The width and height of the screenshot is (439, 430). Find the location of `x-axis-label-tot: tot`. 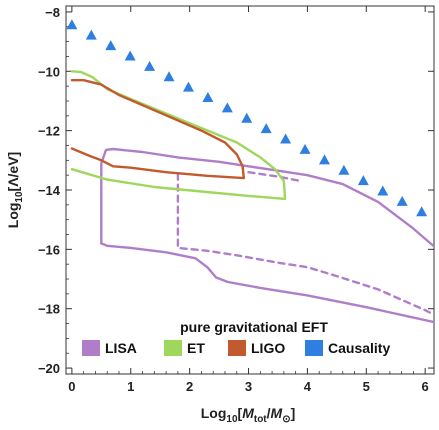

x-axis-label-tot: tot is located at coordinates (260, 419).